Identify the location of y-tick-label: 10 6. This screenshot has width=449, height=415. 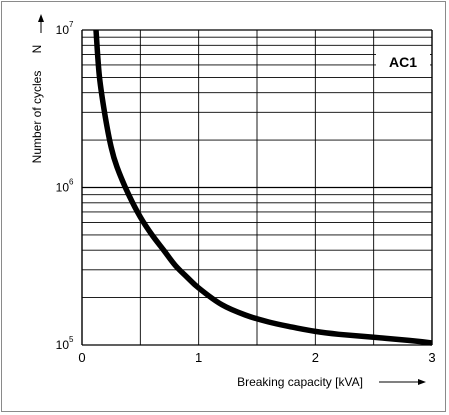
(65, 186).